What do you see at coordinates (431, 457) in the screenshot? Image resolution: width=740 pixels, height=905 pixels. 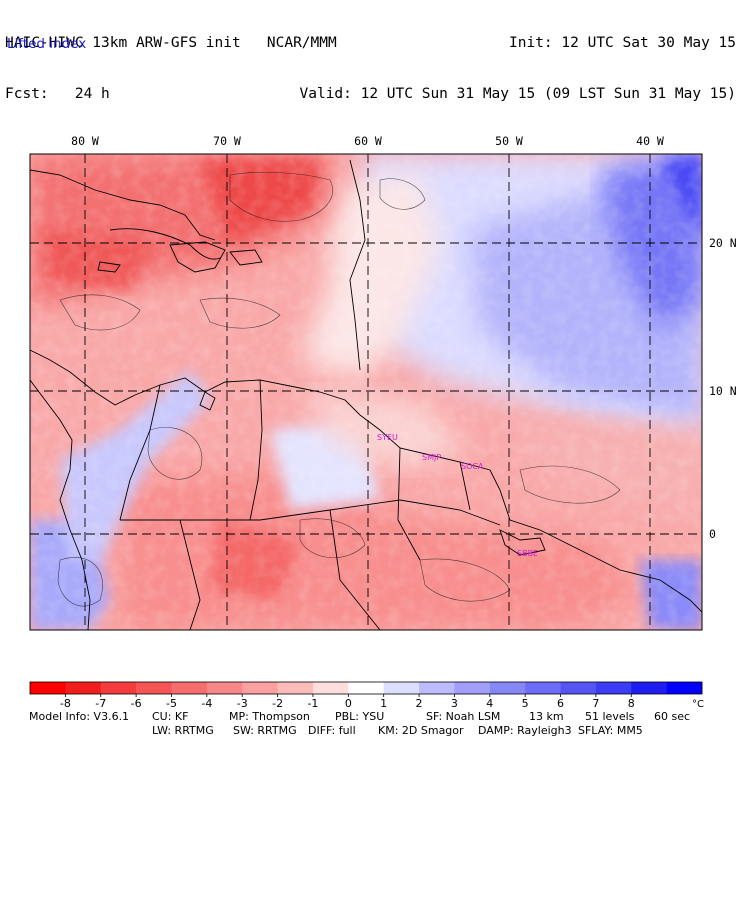 I see `station-smjp: SMJP` at bounding box center [431, 457].